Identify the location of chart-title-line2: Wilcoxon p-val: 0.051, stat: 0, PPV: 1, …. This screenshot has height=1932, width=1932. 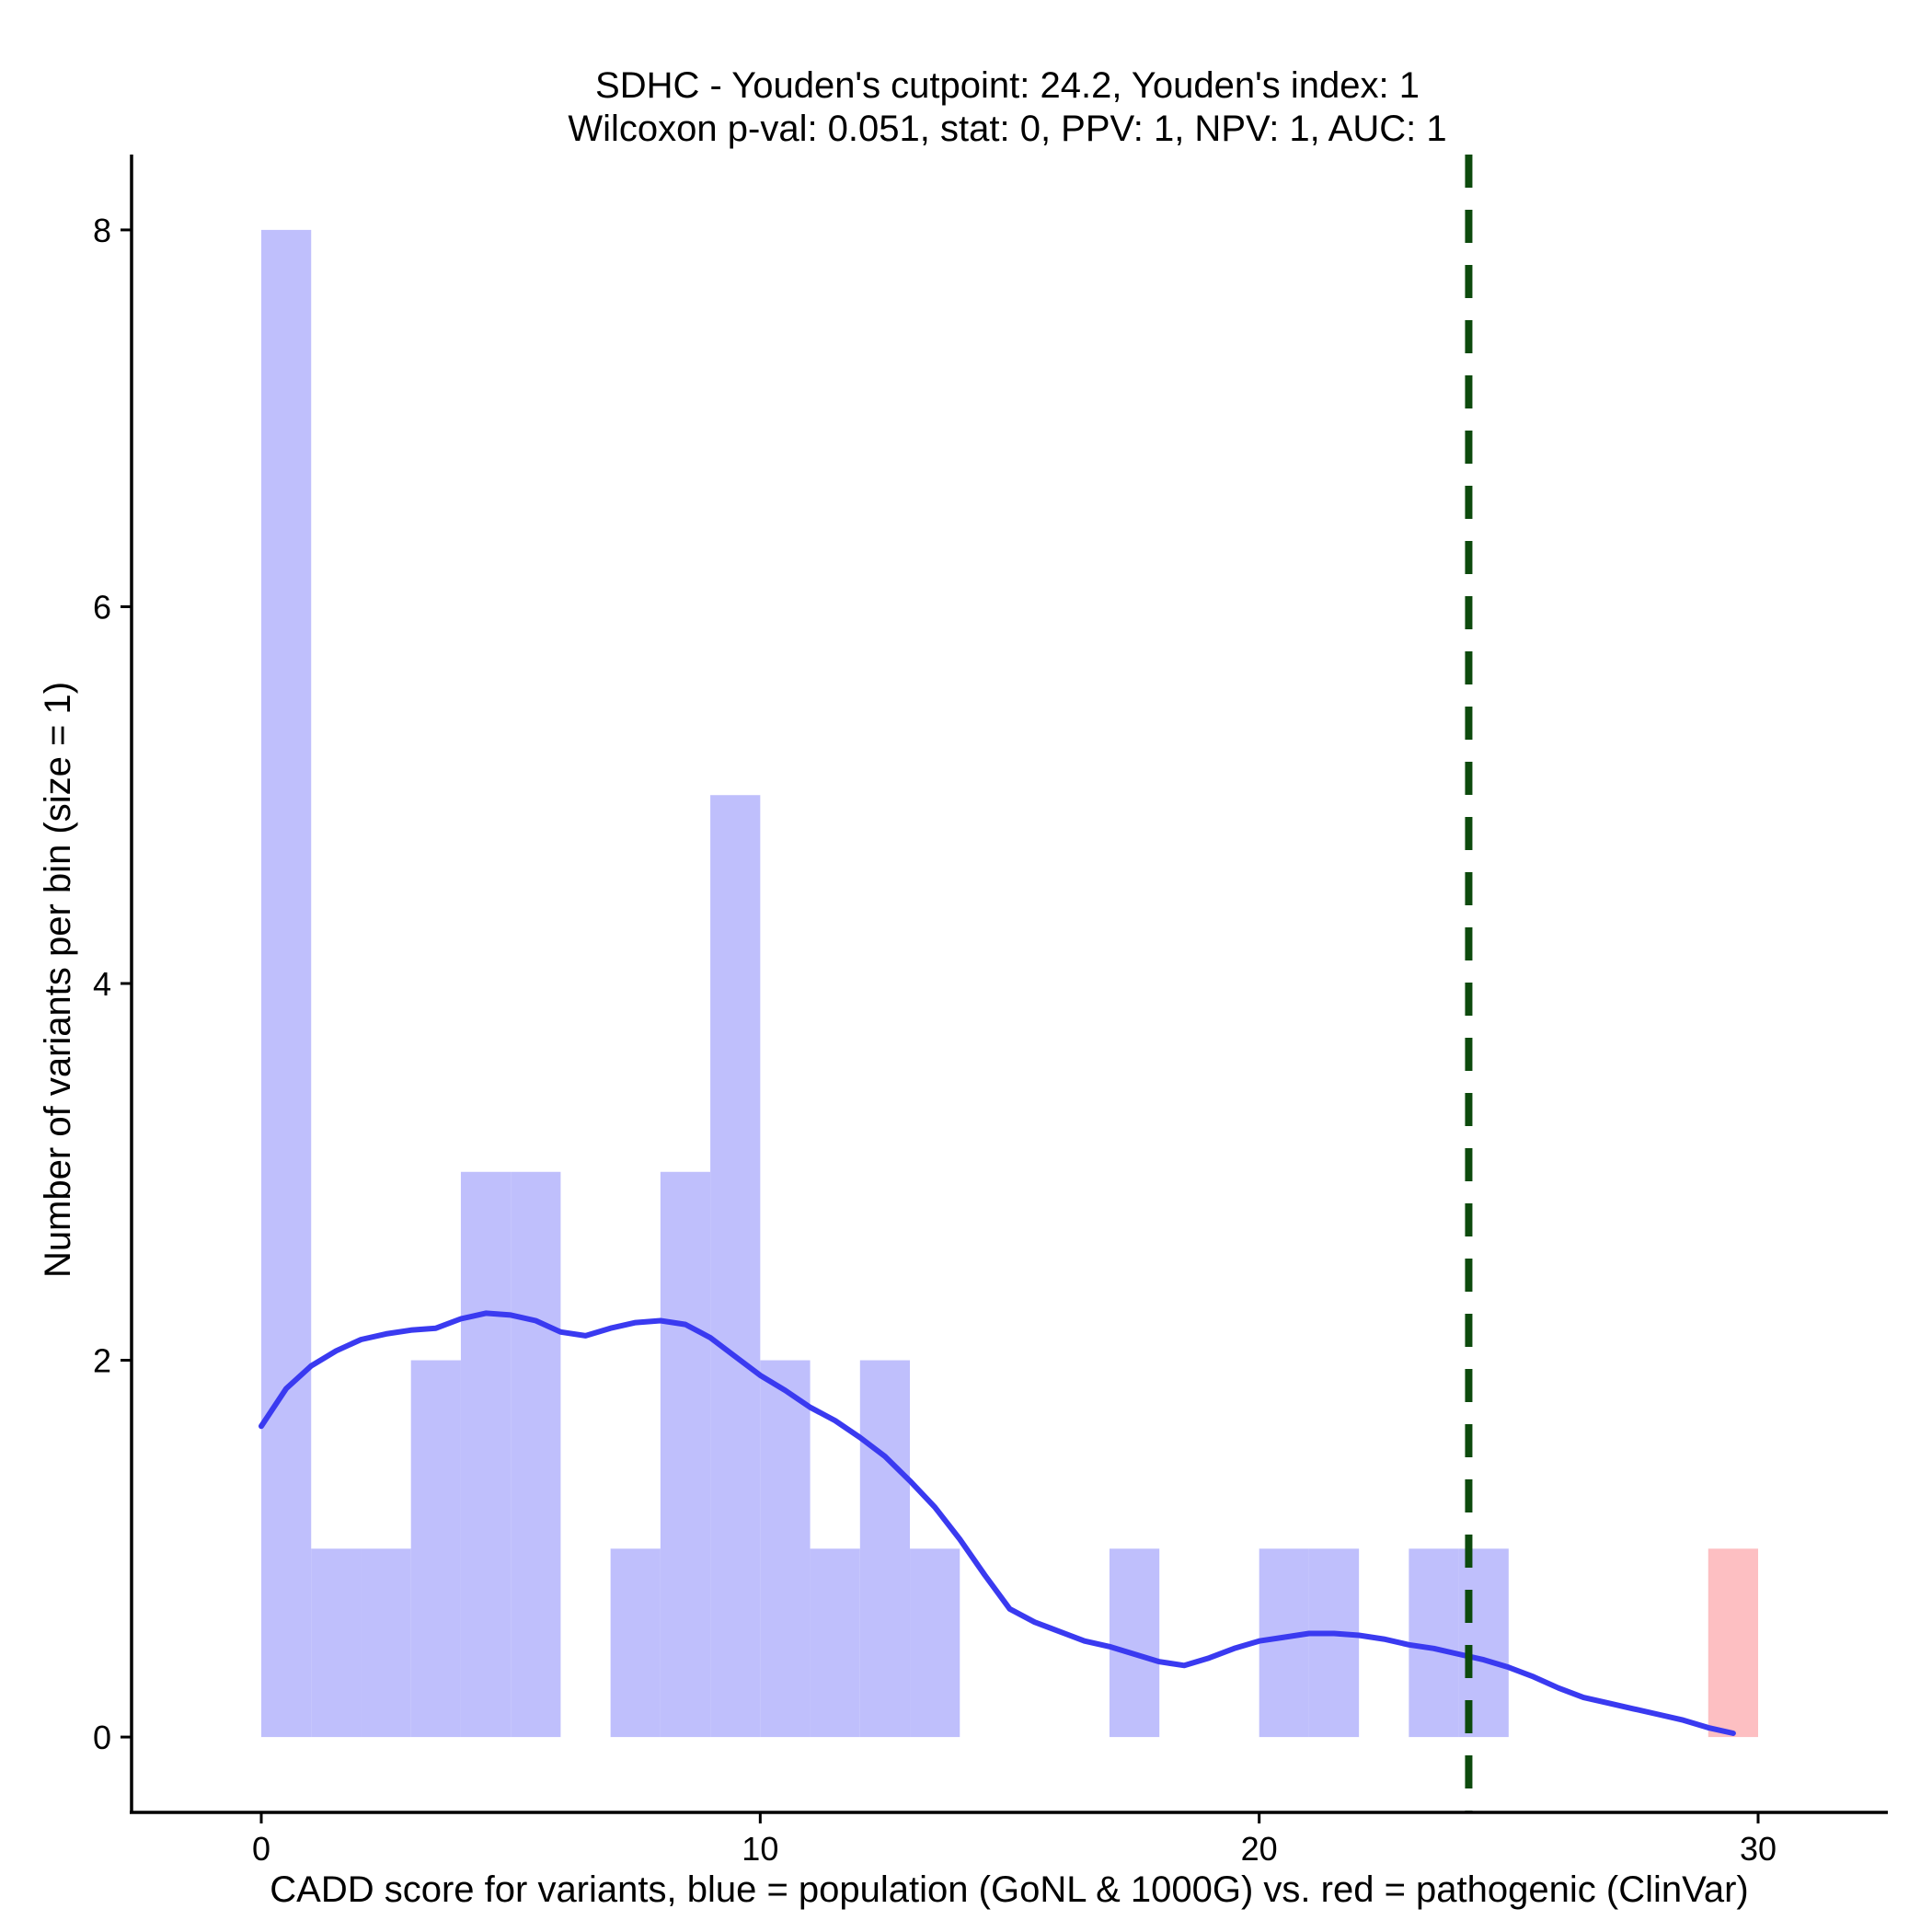
(1007, 129).